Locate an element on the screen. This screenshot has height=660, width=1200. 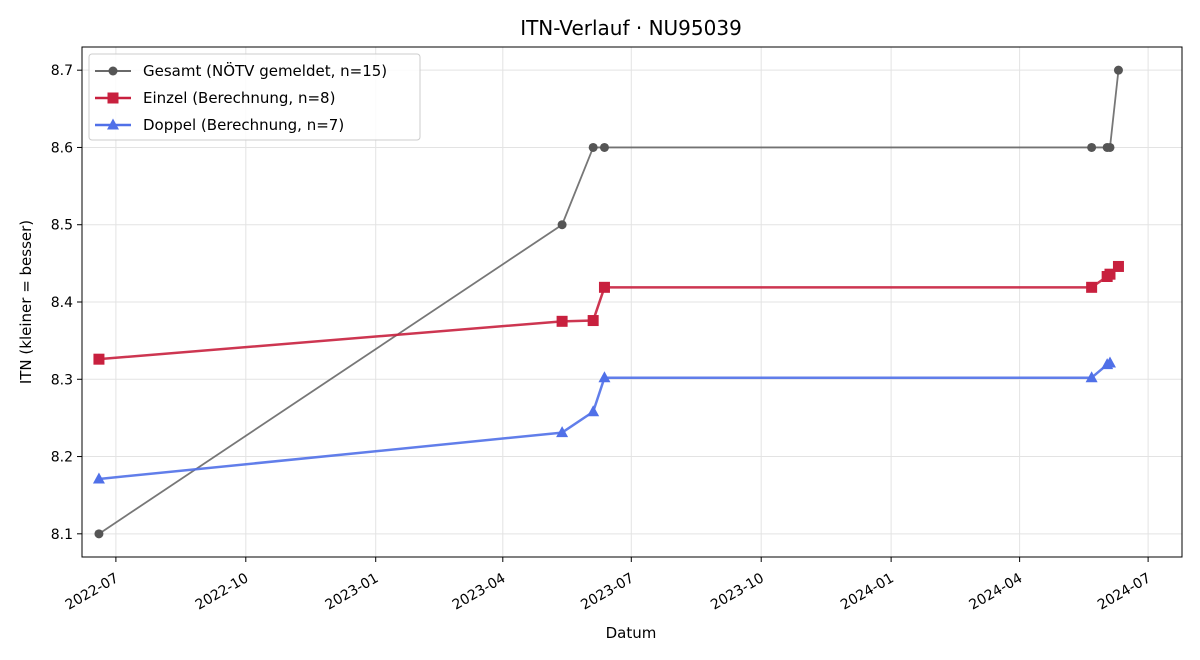
y-tick-label: 8.2 is located at coordinates (62, 458).